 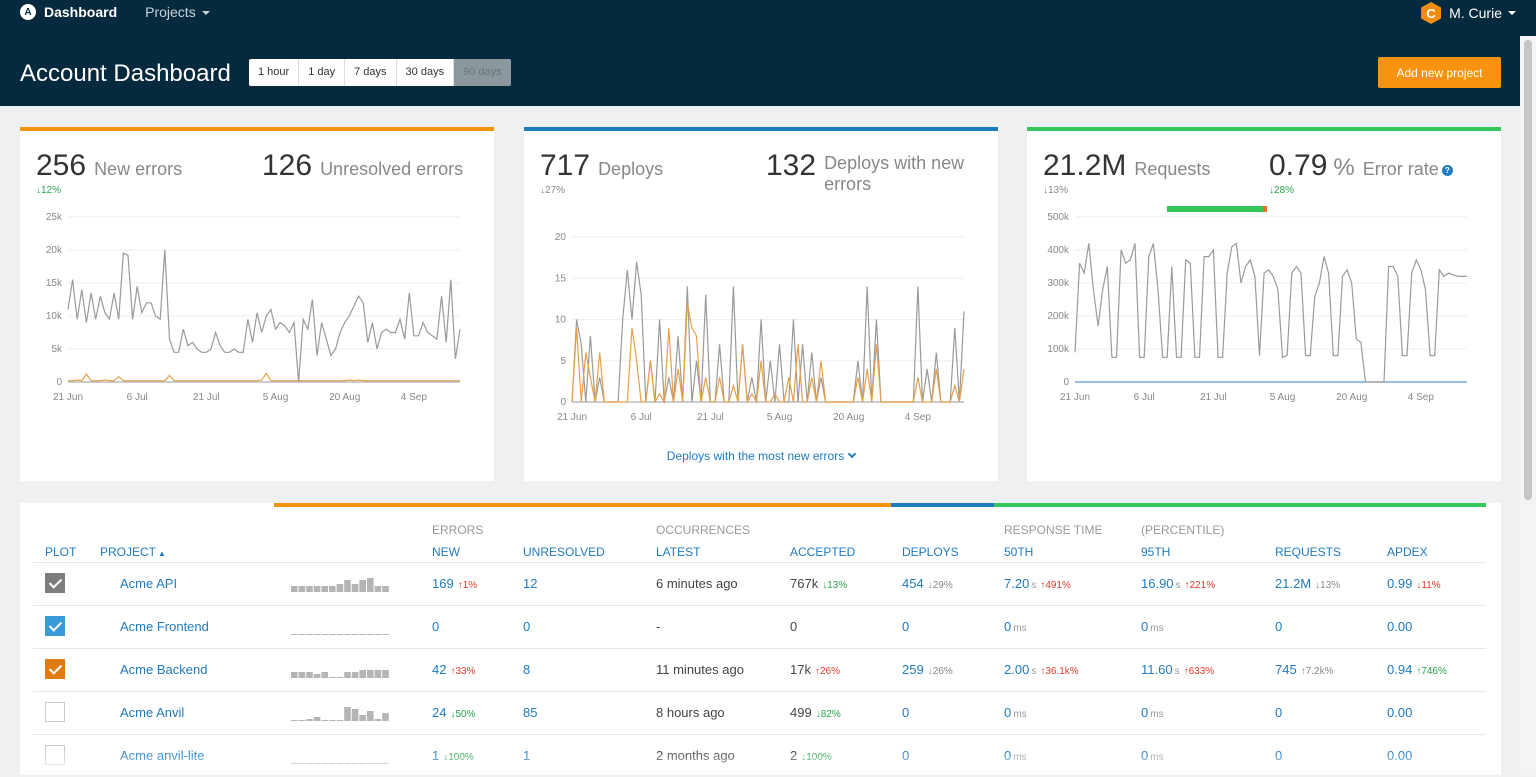 What do you see at coordinates (1265, 209) in the screenshot?
I see `request-error-bar` at bounding box center [1265, 209].